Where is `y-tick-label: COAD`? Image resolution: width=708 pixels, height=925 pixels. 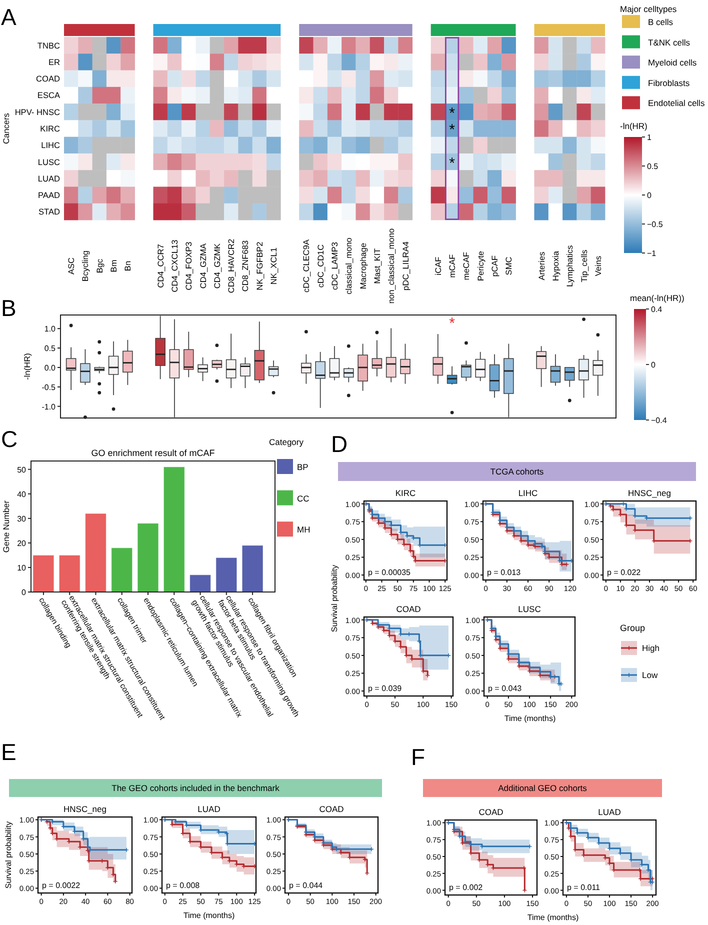
y-tick-label: COAD is located at coordinates (48, 79).